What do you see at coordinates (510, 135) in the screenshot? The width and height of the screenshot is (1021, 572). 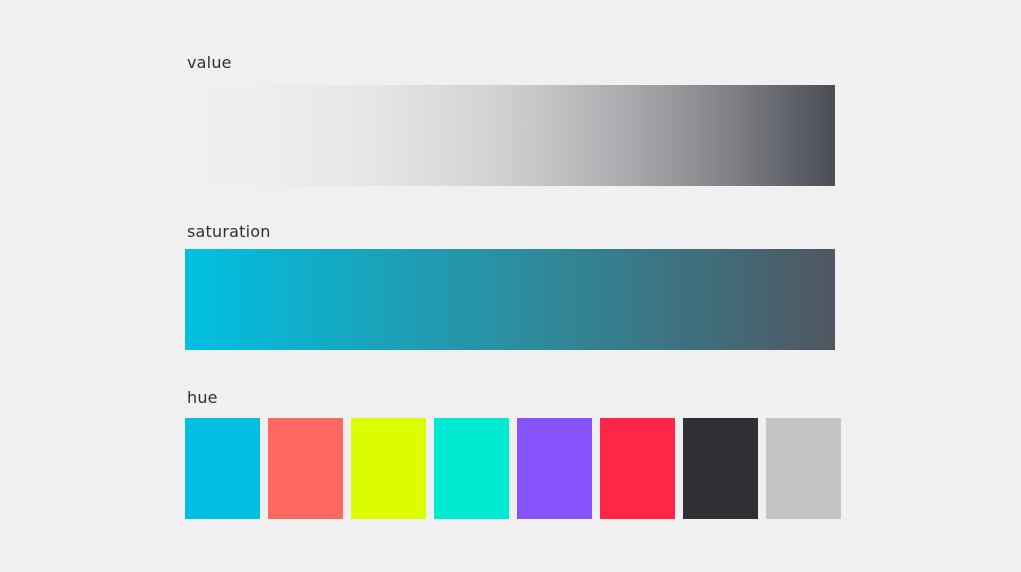 I see `value-gradient-bar` at bounding box center [510, 135].